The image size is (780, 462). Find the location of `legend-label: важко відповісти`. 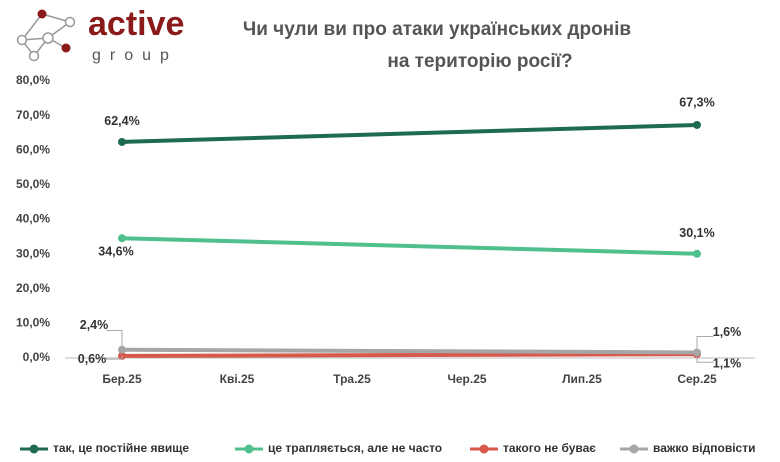

legend-label: важко відповісти is located at coordinates (704, 448).